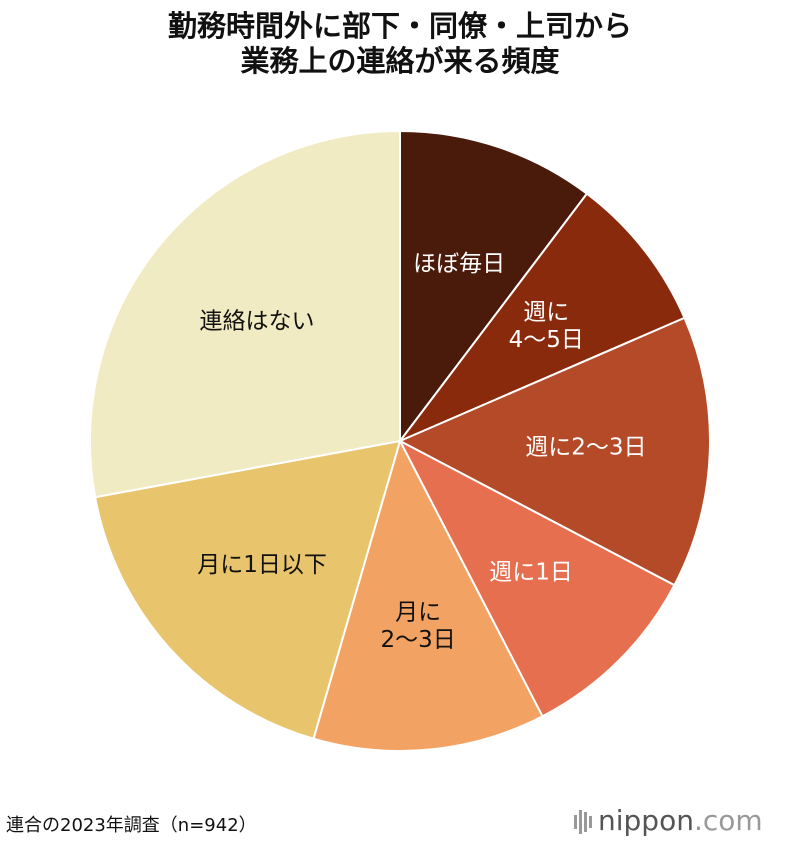 This screenshot has width=800, height=850. What do you see at coordinates (257, 321) in the screenshot?
I see `slice-label: 連絡はない` at bounding box center [257, 321].